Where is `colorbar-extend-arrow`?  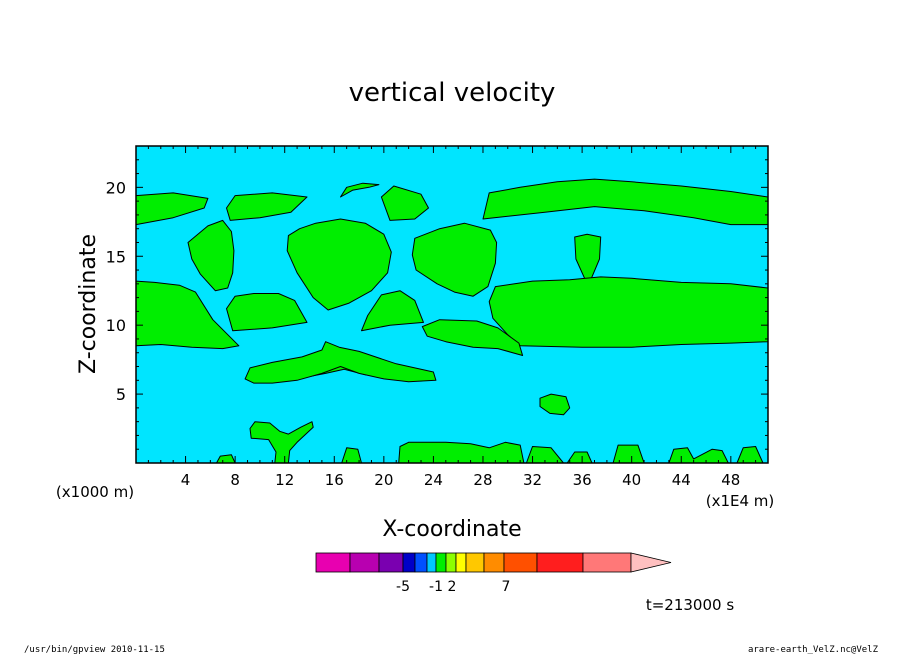
colorbar-extend-arrow is located at coordinates (651, 562).